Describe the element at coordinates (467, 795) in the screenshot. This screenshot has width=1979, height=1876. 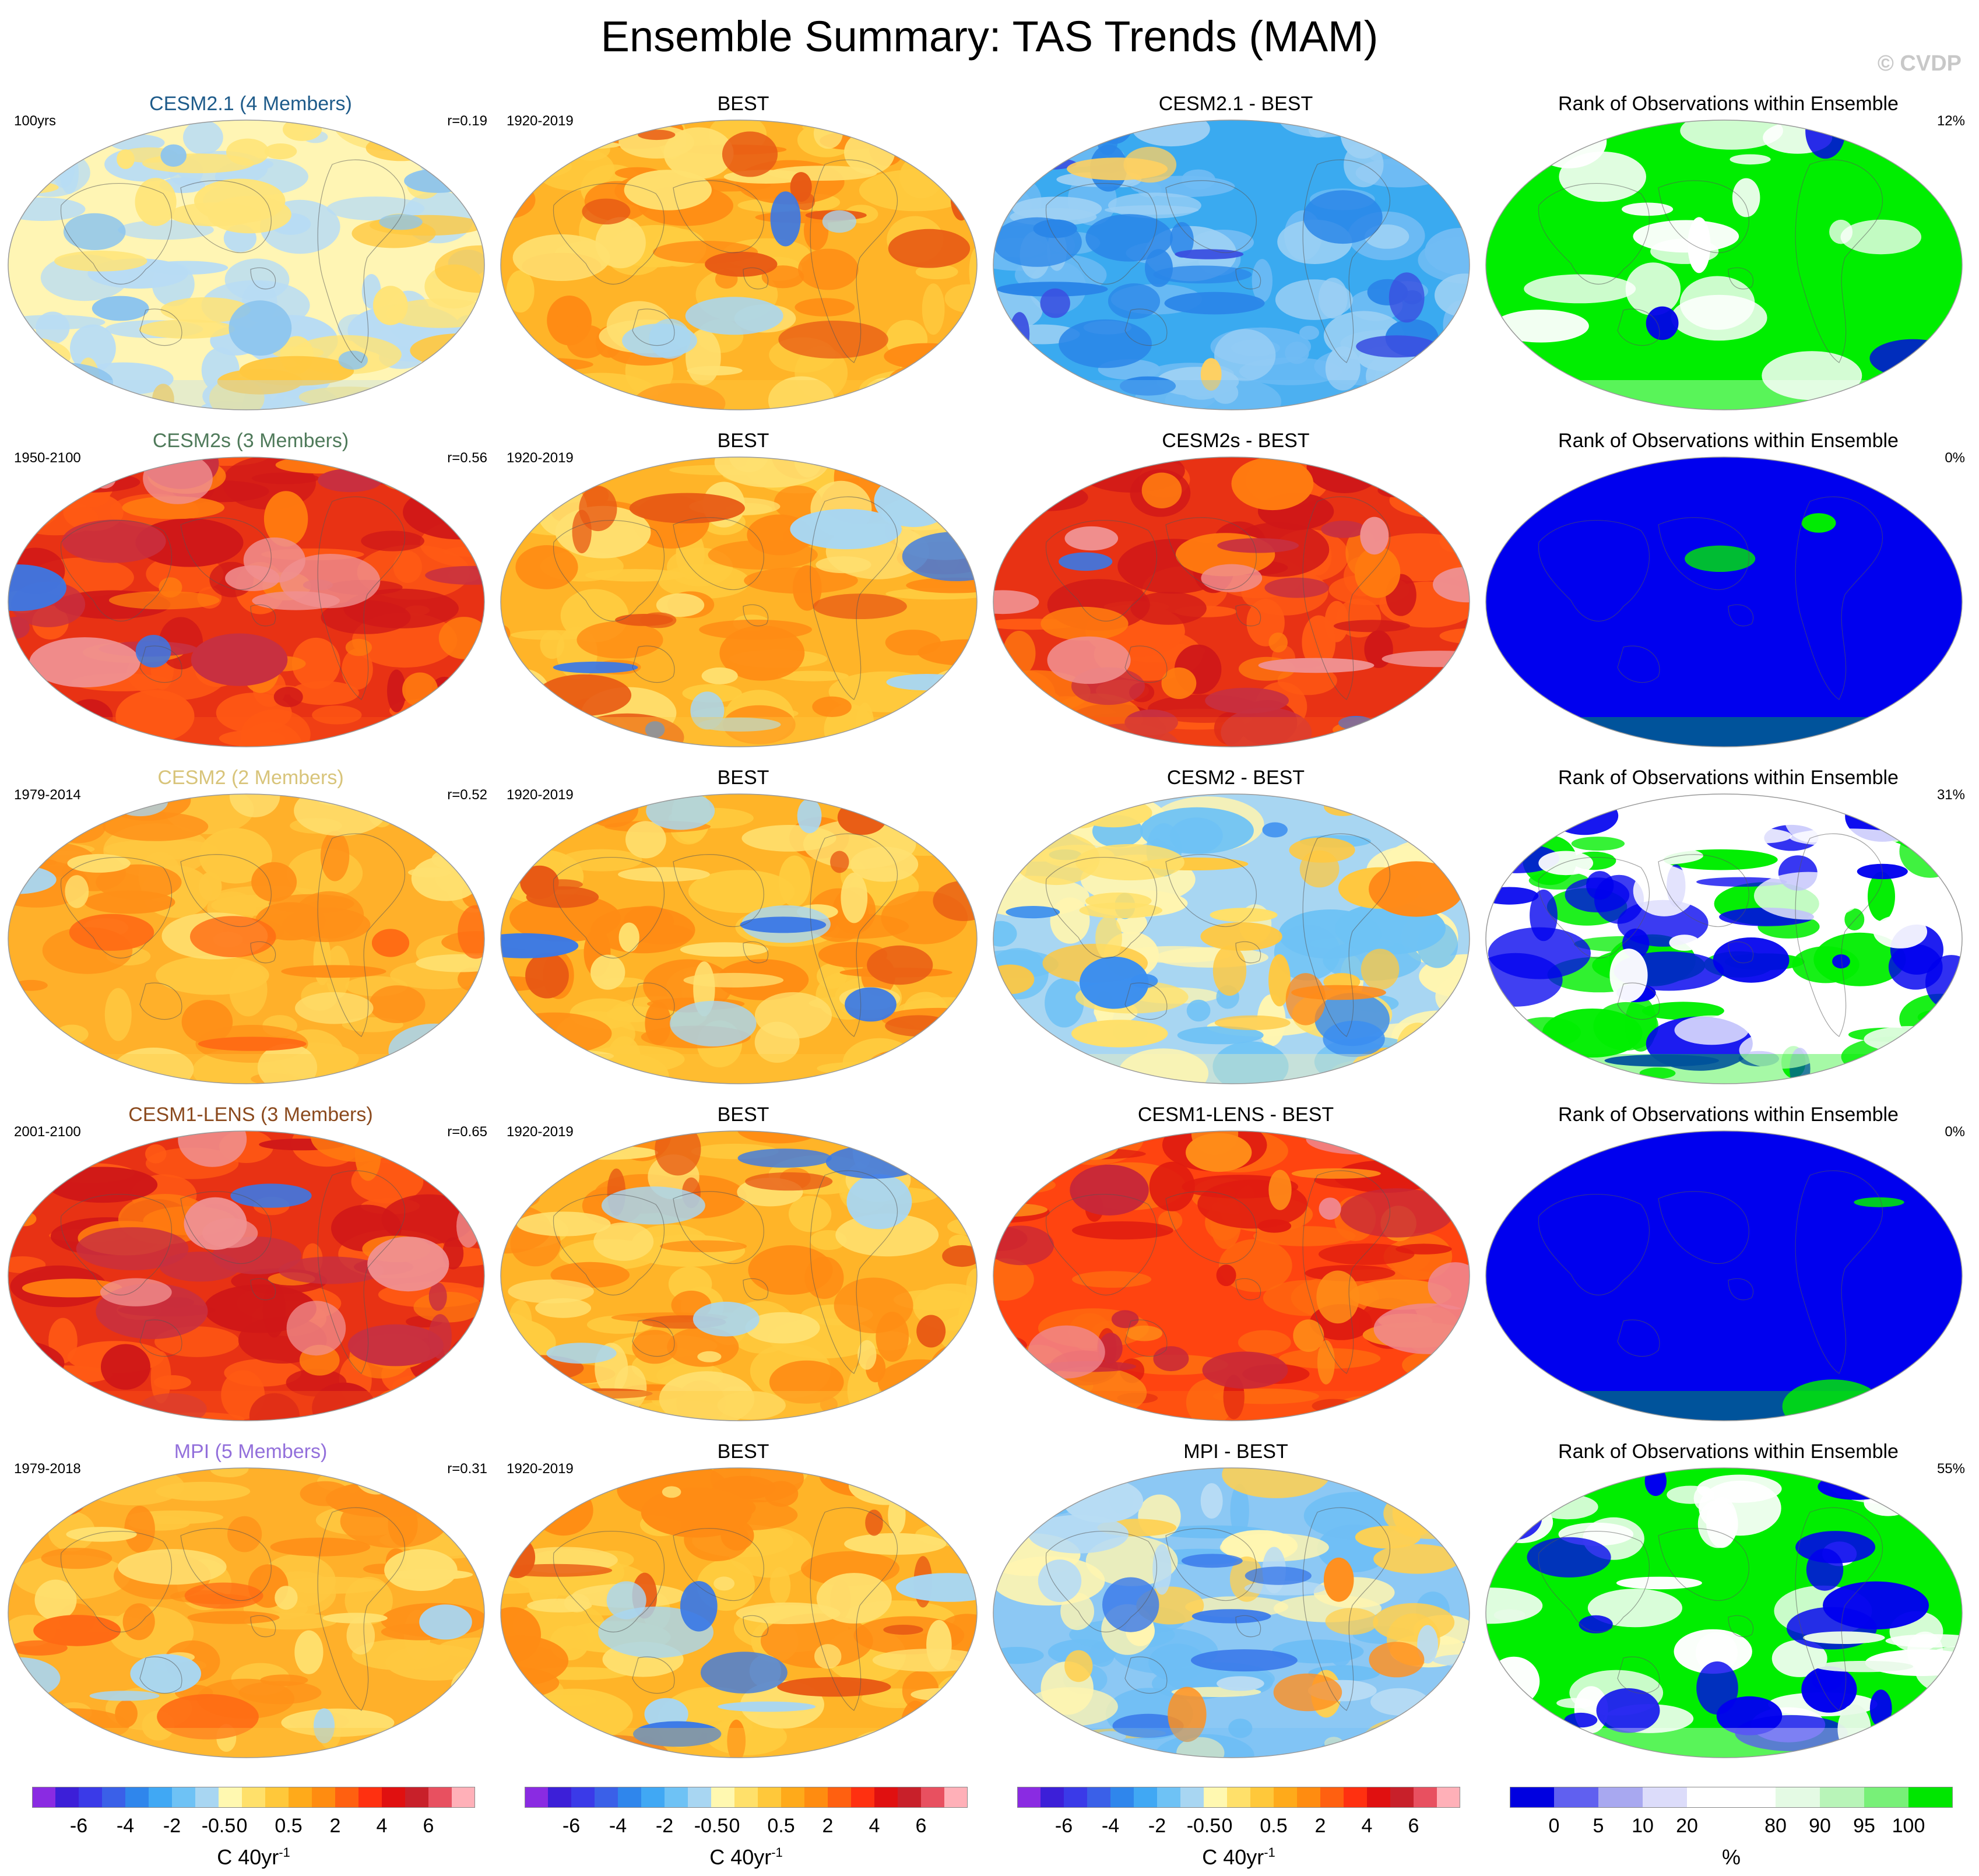
I see `correlation-label: r=0.52` at that location.